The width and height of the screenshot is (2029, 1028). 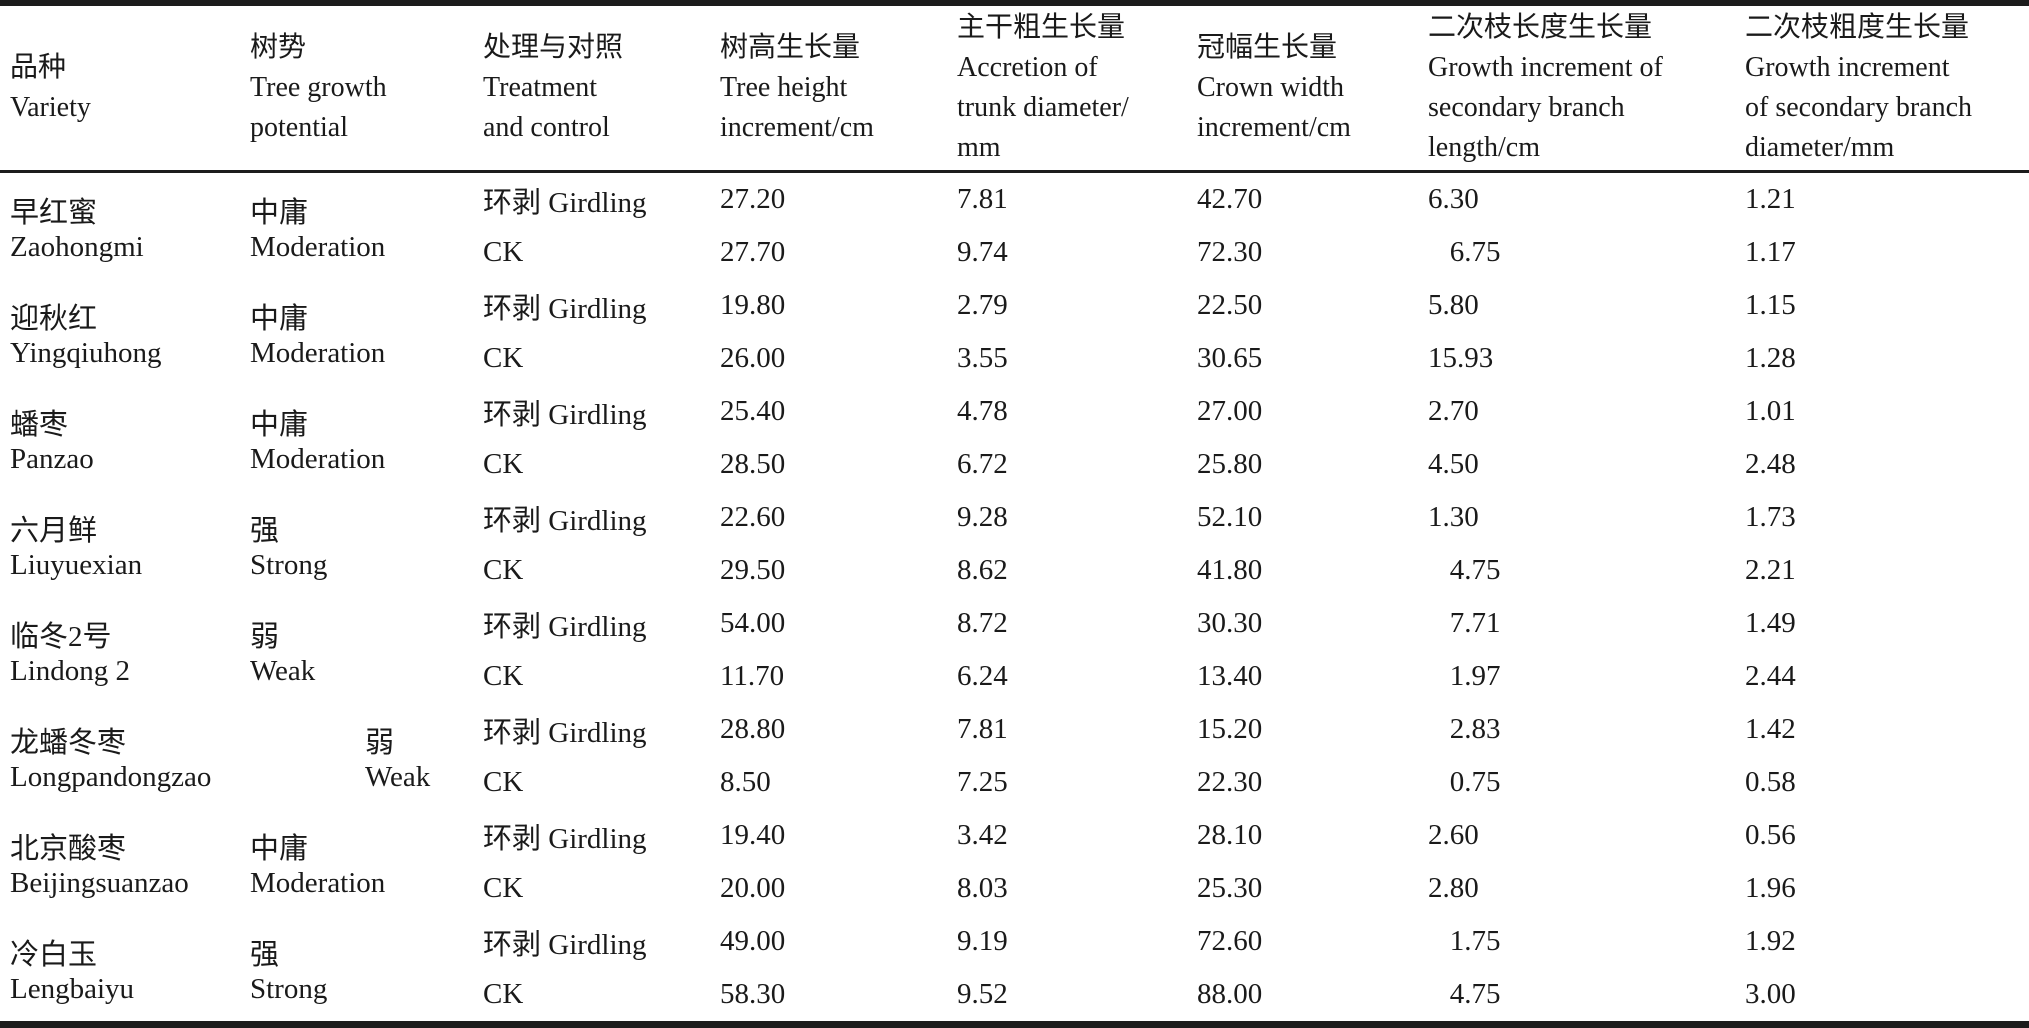 I want to click on crown-width-value: 72.30, so click(x=1230, y=252).